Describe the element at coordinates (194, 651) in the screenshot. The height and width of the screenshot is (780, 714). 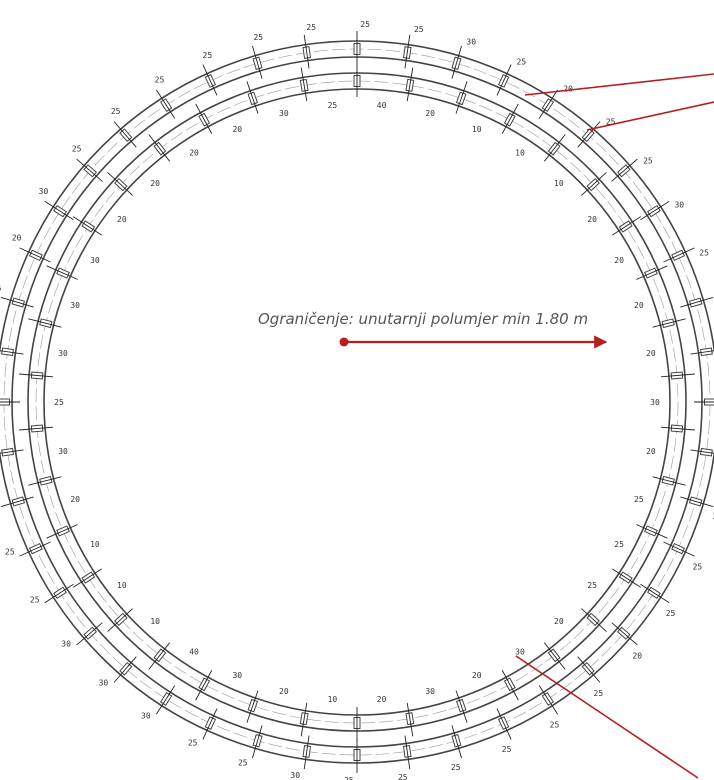
I see `inner-ring-label: 40` at that location.